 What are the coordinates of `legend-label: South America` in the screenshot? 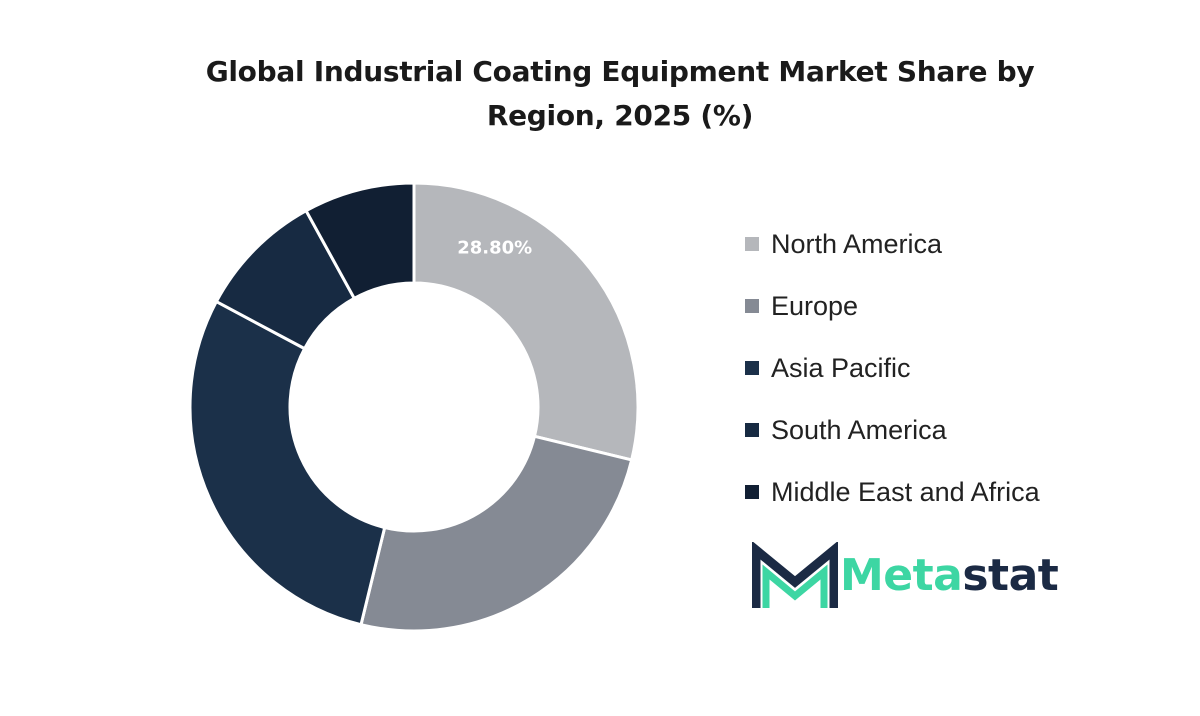 It's located at (859, 429).